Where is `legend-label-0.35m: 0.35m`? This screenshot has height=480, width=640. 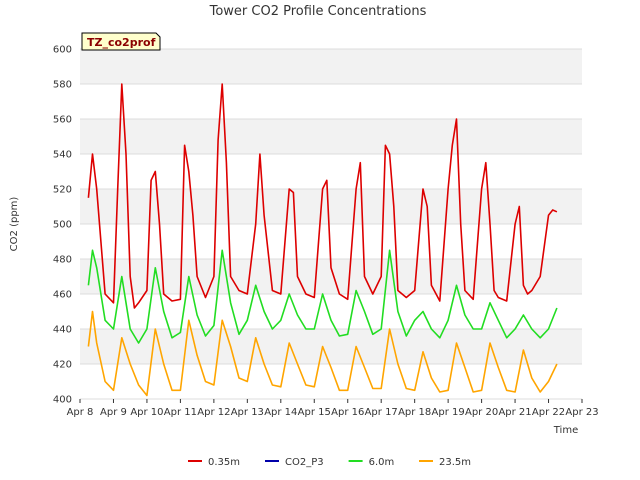 legend-label-0.35m: 0.35m is located at coordinates (224, 462).